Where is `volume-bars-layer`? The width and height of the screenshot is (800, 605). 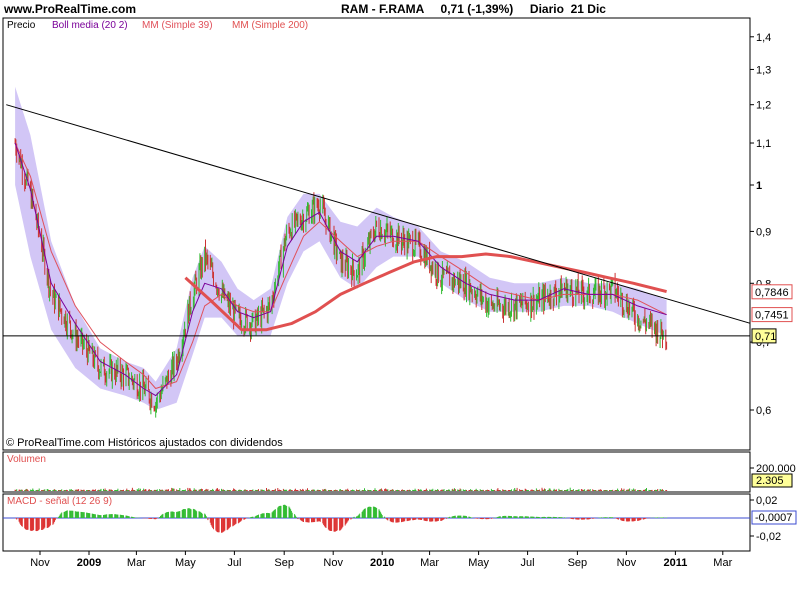
volume-bars-layer is located at coordinates (341, 489).